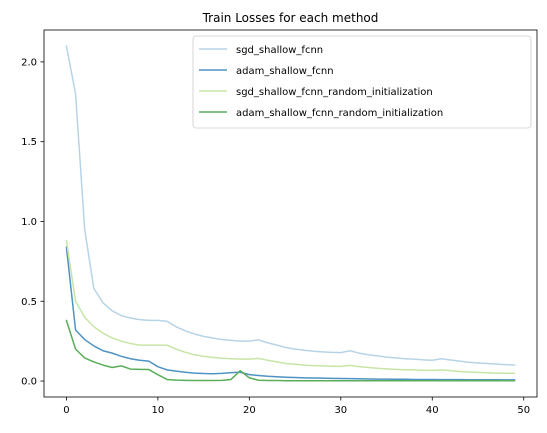 This screenshot has height=433, width=547. What do you see at coordinates (29, 62) in the screenshot?
I see `y-tick-label: 2.0` at bounding box center [29, 62].